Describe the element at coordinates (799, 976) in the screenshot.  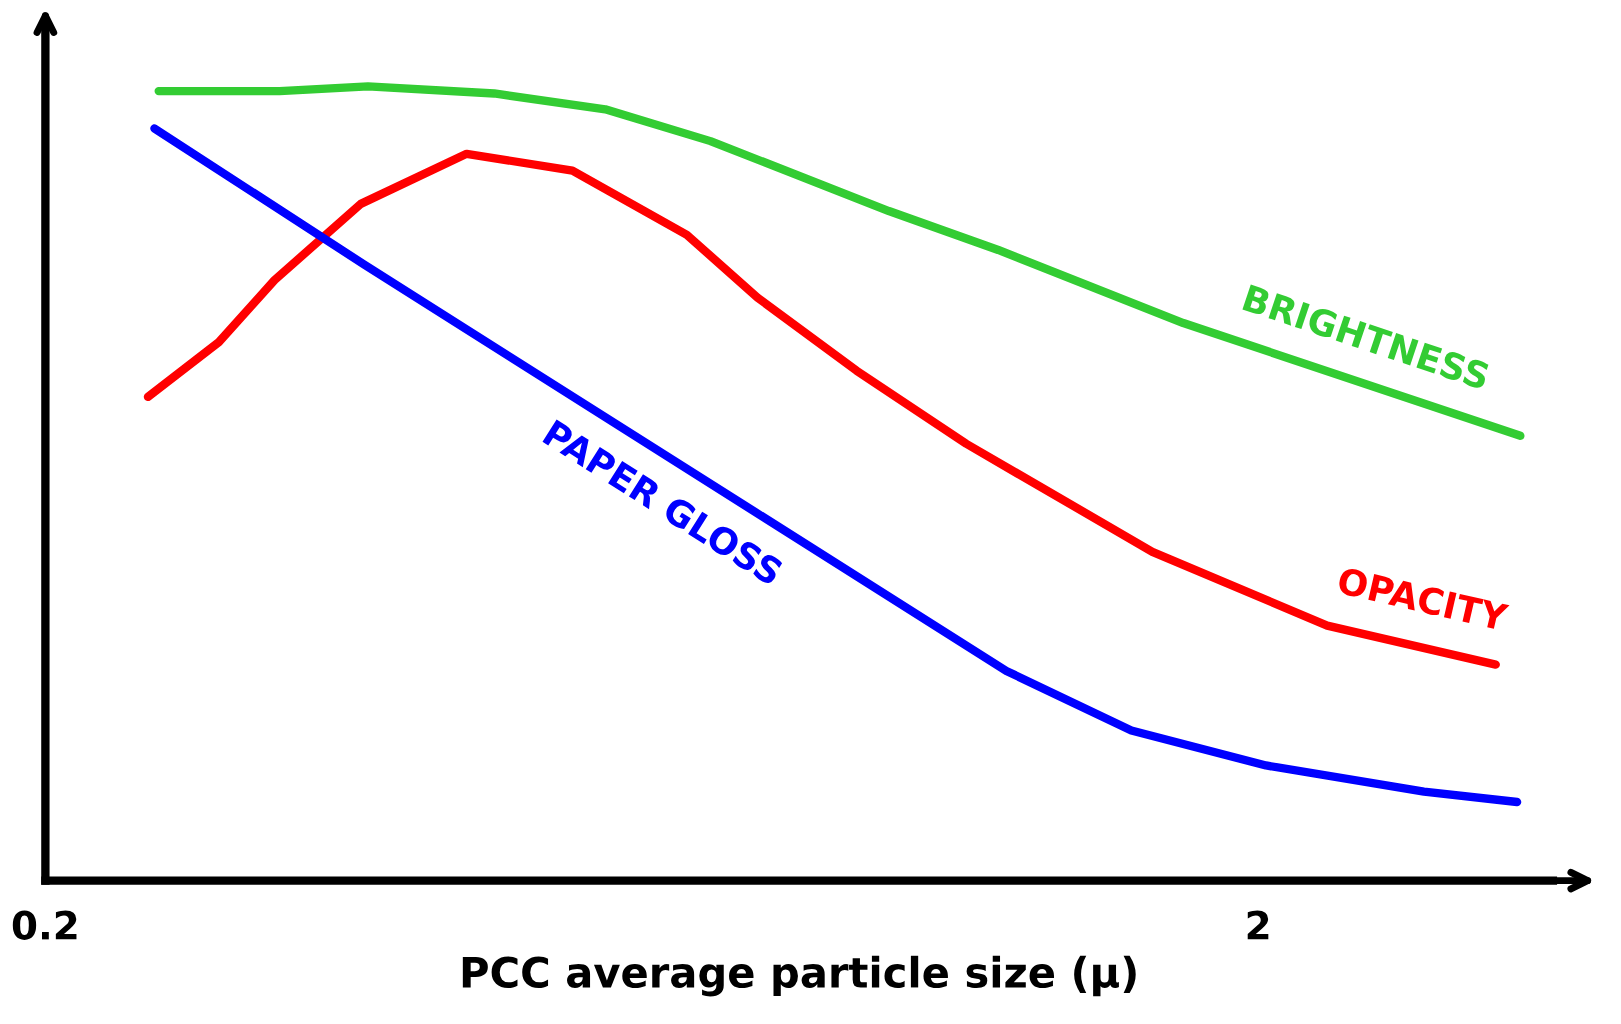
I see `x-axis-title: PCC average particle size (μ)` at that location.